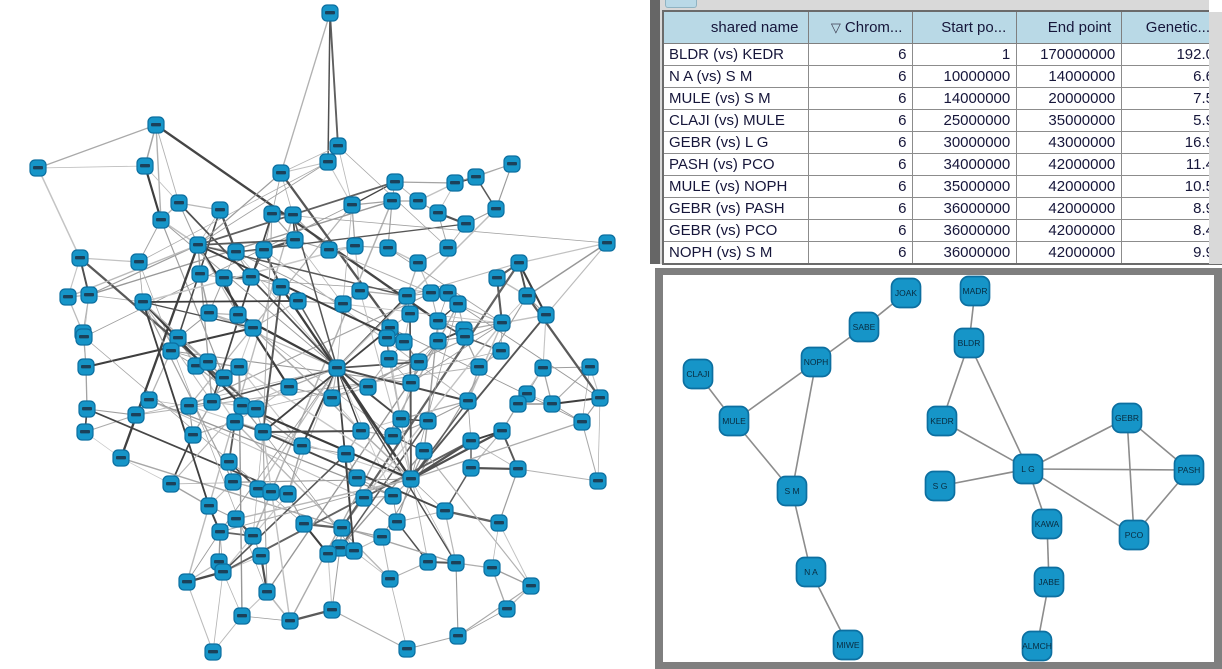 The width and height of the screenshot is (1222, 669). I want to click on graph-node-joak: JOAK, so click(906, 293).